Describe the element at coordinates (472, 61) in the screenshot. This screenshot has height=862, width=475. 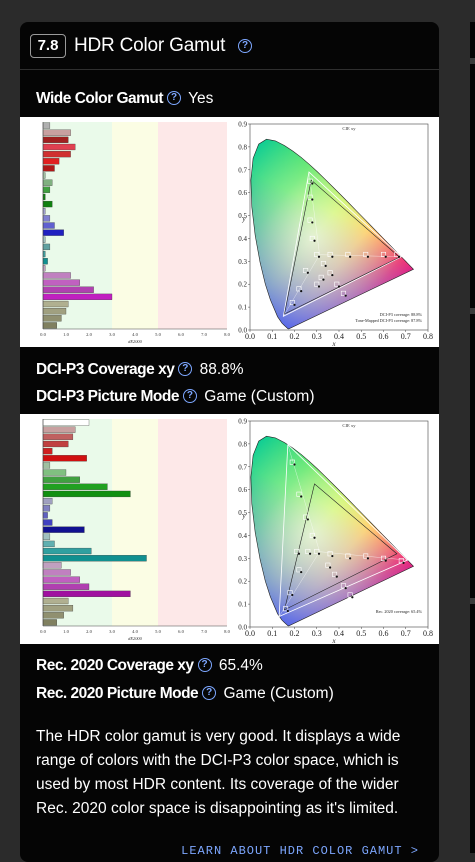
I see `edge-divider` at that location.